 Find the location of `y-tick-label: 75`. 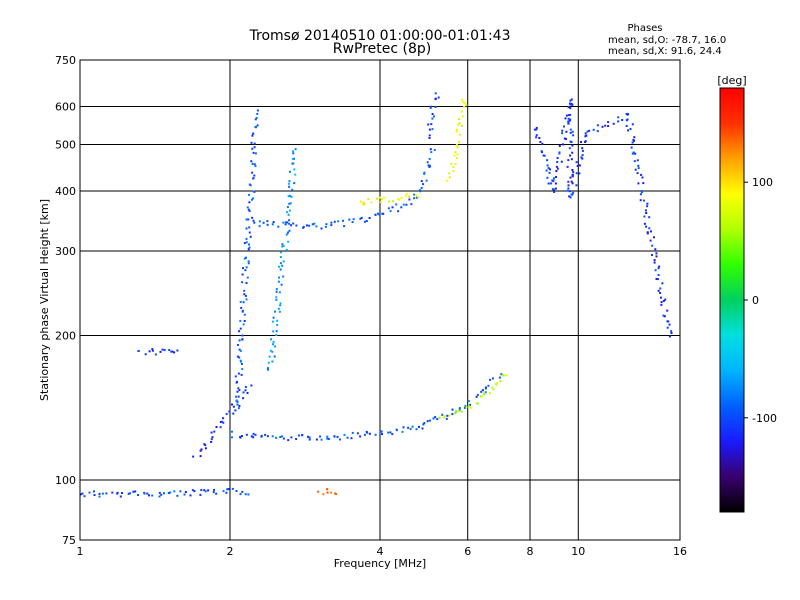

y-tick-label: 75 is located at coordinates (69, 540).